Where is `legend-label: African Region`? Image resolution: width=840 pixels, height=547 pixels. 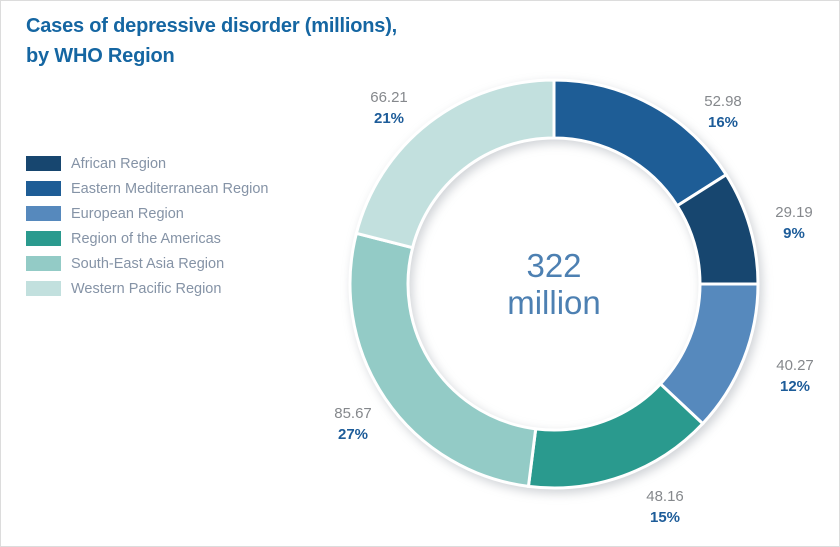 legend-label: African Region is located at coordinates (119, 163).